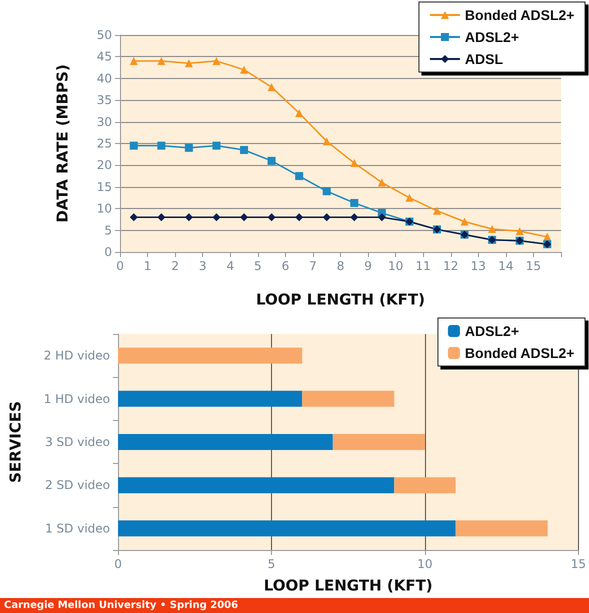 Image resolution: width=589 pixels, height=613 pixels. Describe the element at coordinates (286, 266) in the screenshot. I see `x-tick-label: 6` at that location.